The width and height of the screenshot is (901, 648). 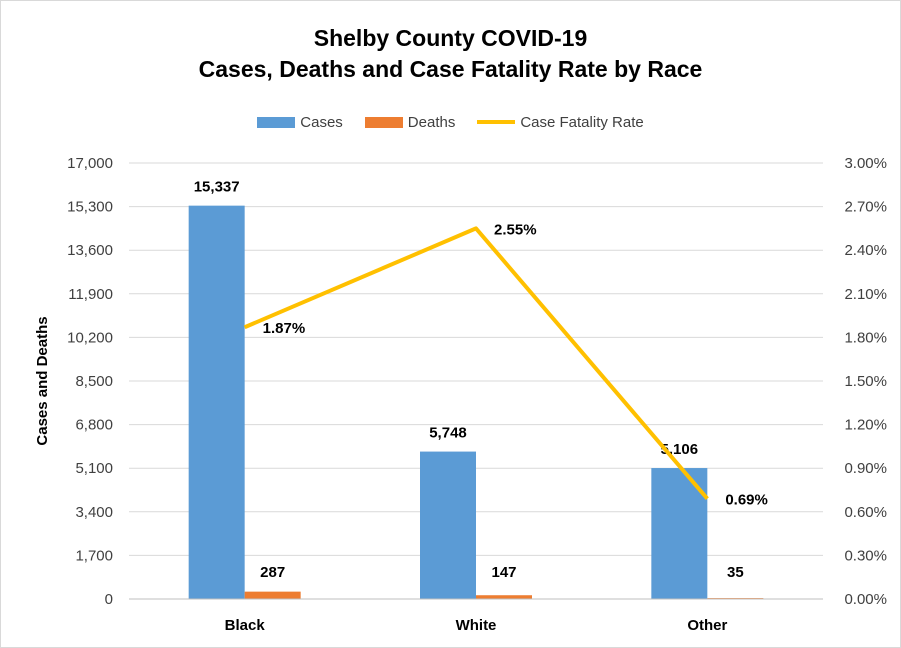 I want to click on legend-item-cfr: Case Fatality Rate, so click(x=560, y=122).